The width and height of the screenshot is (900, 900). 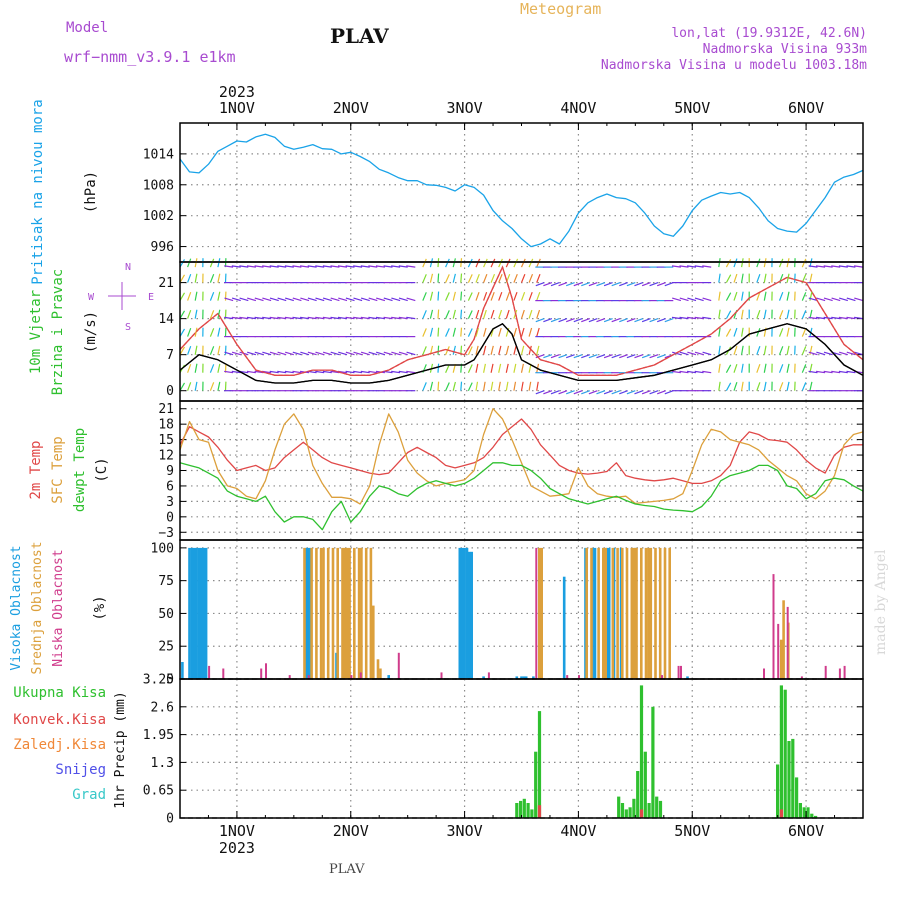 What do you see at coordinates (37, 607) in the screenshot?
I see `cloud-mid-axis-title: Srednja Oblacnost` at bounding box center [37, 607].